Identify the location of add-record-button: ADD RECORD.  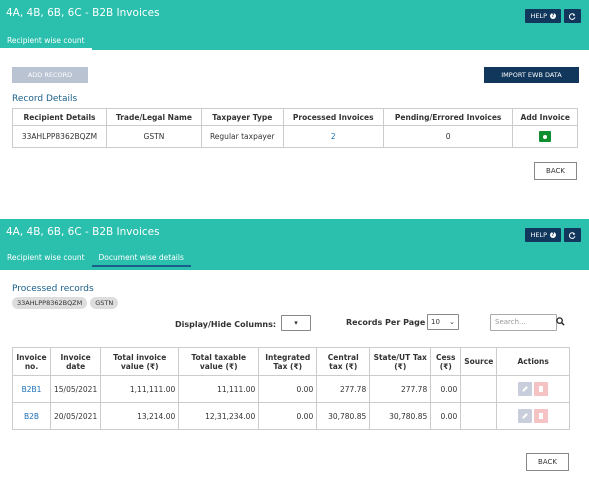
(50, 75).